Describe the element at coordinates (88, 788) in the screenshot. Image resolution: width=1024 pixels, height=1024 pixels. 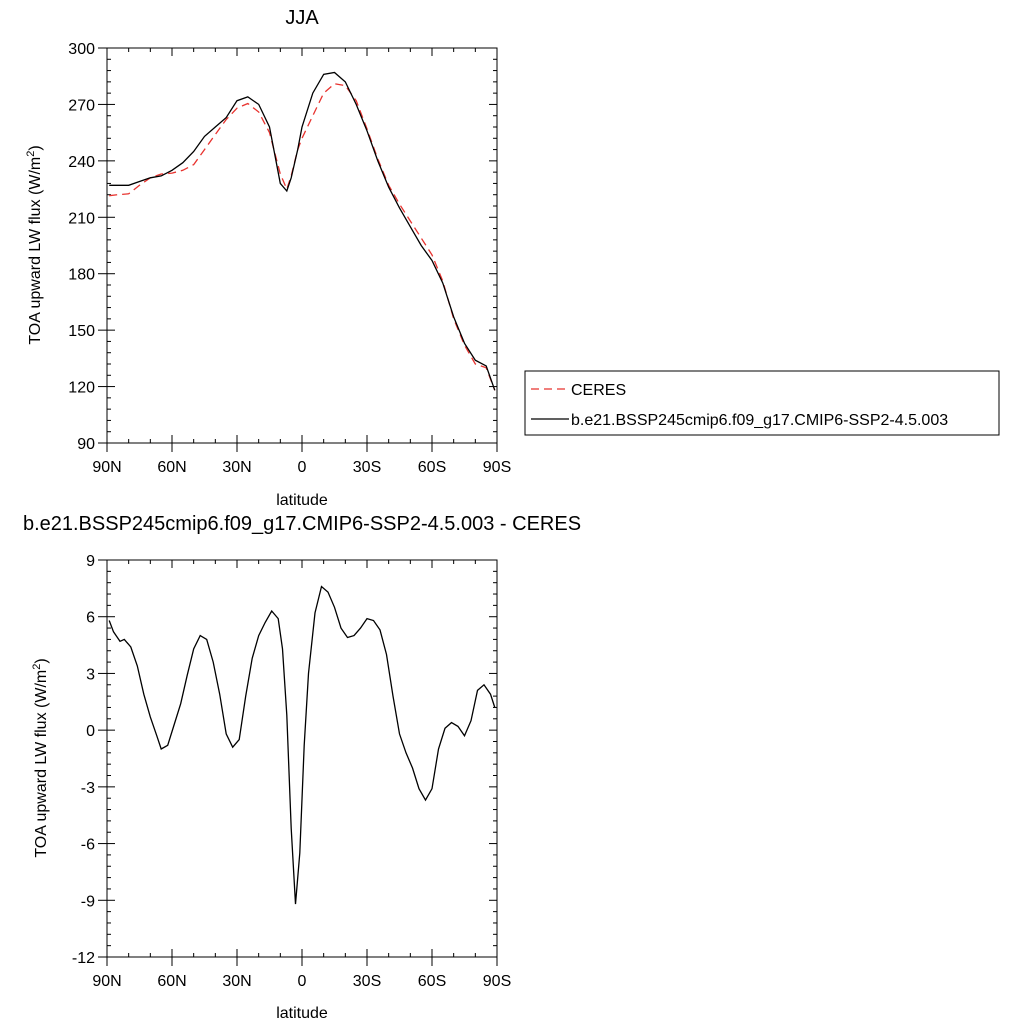
I see `y-tick-label: -3` at that location.